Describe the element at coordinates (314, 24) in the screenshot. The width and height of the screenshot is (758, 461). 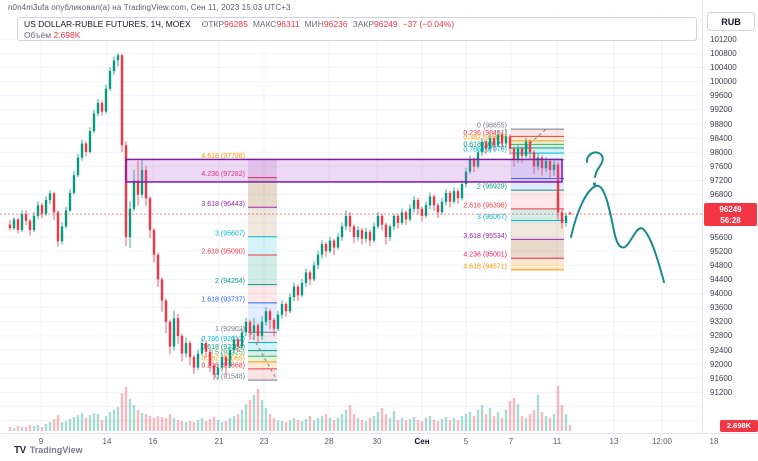
I see `ohlc-field-label: МИН` at that location.